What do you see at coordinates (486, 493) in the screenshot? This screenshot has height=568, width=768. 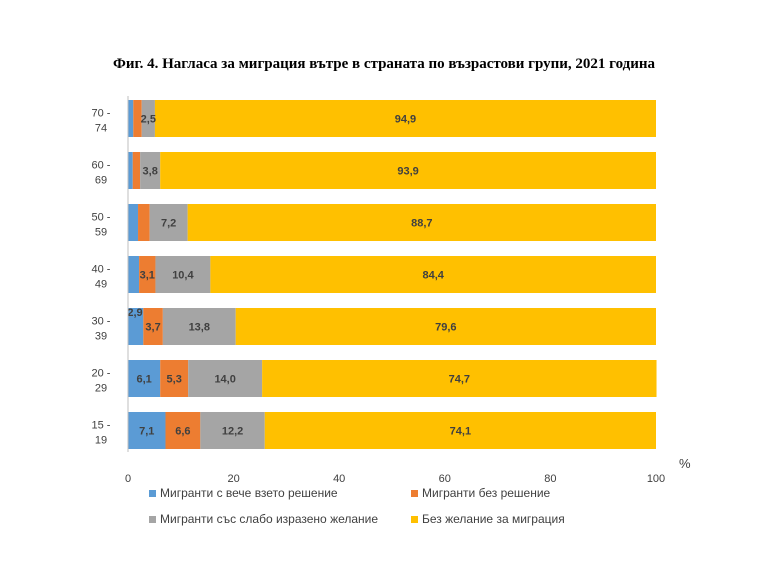 I see `legend-label: Мигранти без решение` at bounding box center [486, 493].